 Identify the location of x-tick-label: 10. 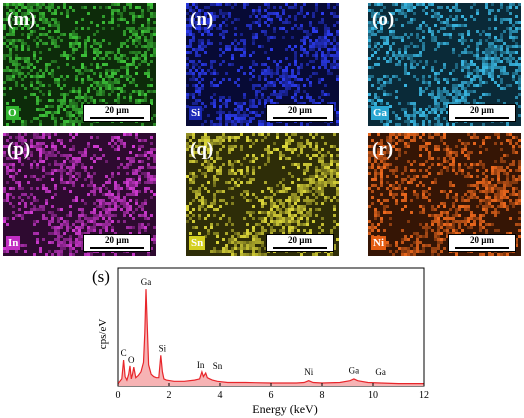
(373, 395).